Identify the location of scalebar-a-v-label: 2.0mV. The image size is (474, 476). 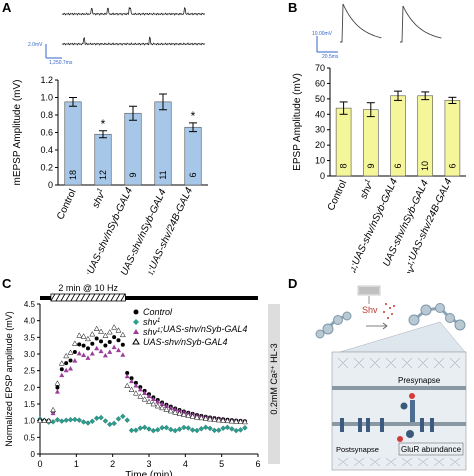
(35, 45).